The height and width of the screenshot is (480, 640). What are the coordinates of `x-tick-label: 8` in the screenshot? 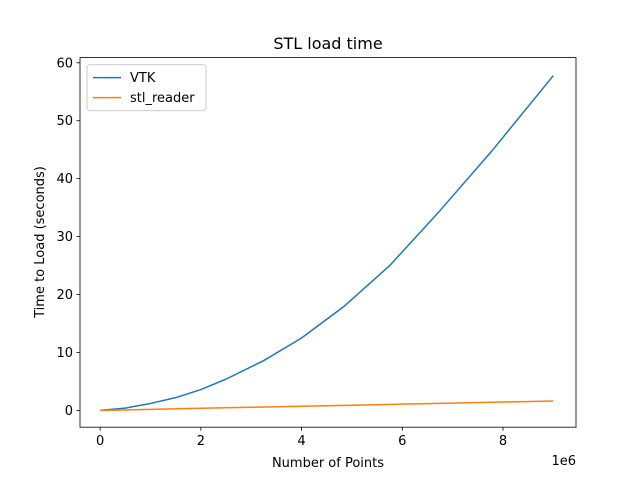 It's located at (503, 441).